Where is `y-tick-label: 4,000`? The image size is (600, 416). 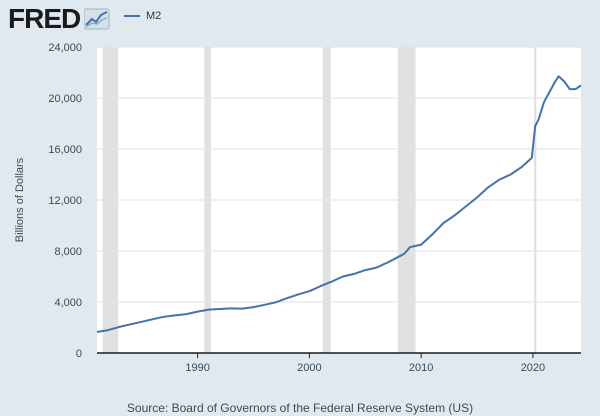 y-tick-label: 4,000 is located at coordinates (68, 303).